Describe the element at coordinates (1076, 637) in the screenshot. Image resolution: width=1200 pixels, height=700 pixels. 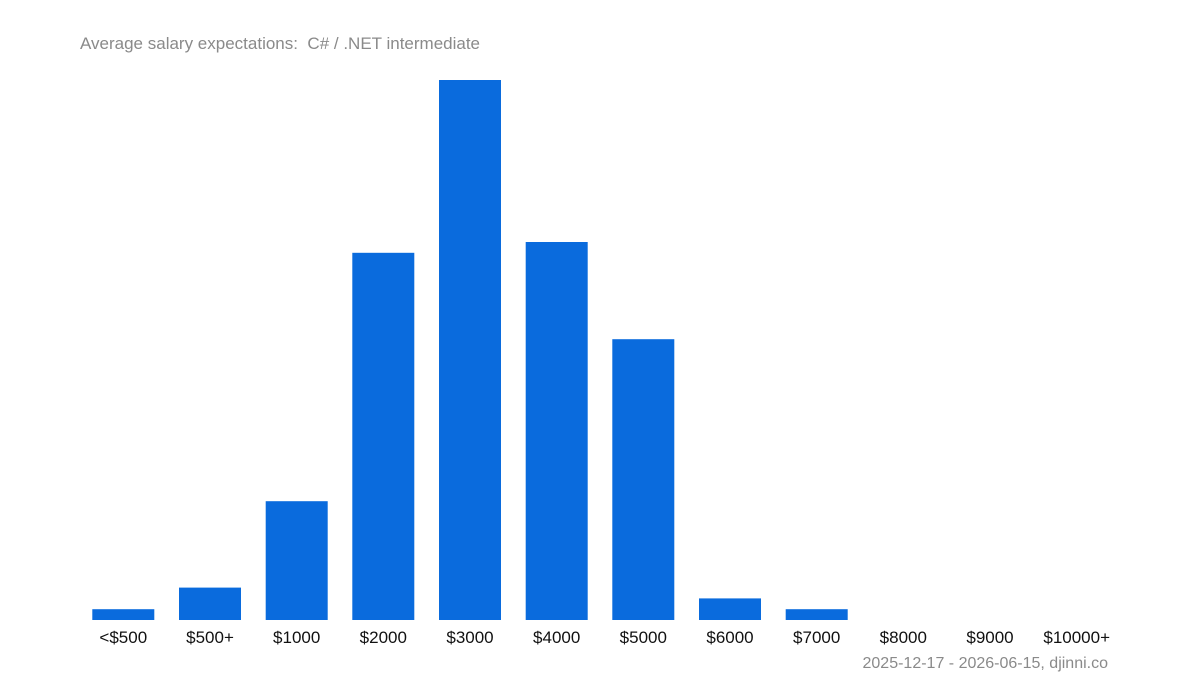
I see `x-tick-label-11: $10000+` at that location.